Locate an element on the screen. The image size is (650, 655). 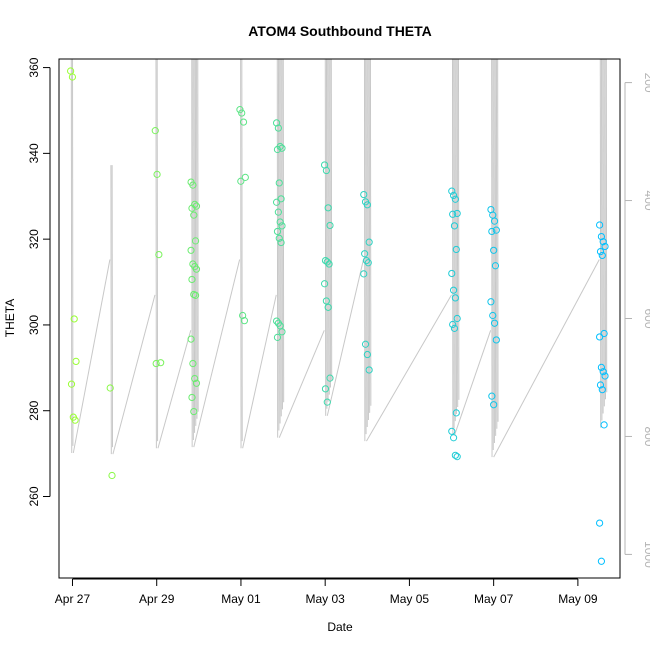
x-tick-label: May 07 is located at coordinates (494, 599).